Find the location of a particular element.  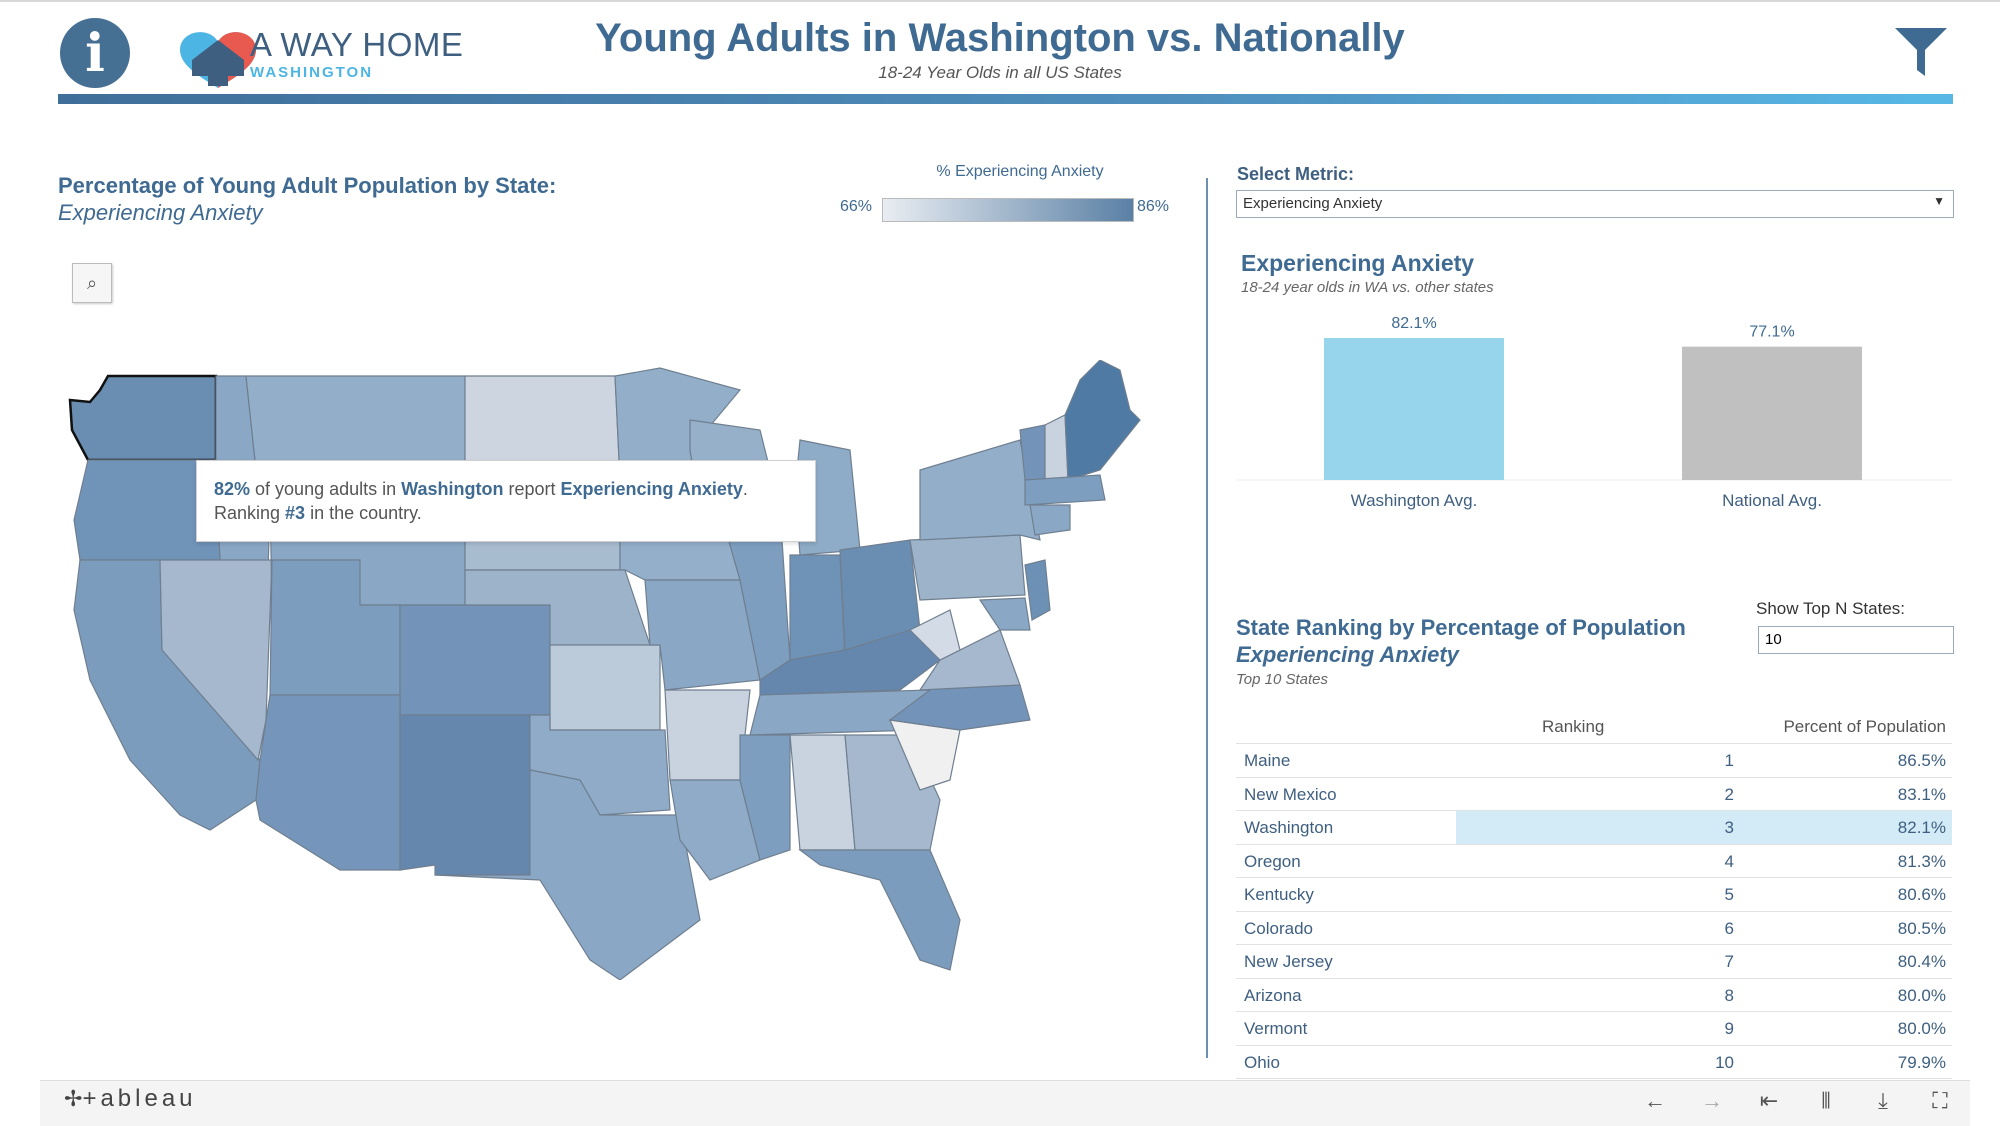

table-row: Washington 3 82.1% is located at coordinates (1594, 827).